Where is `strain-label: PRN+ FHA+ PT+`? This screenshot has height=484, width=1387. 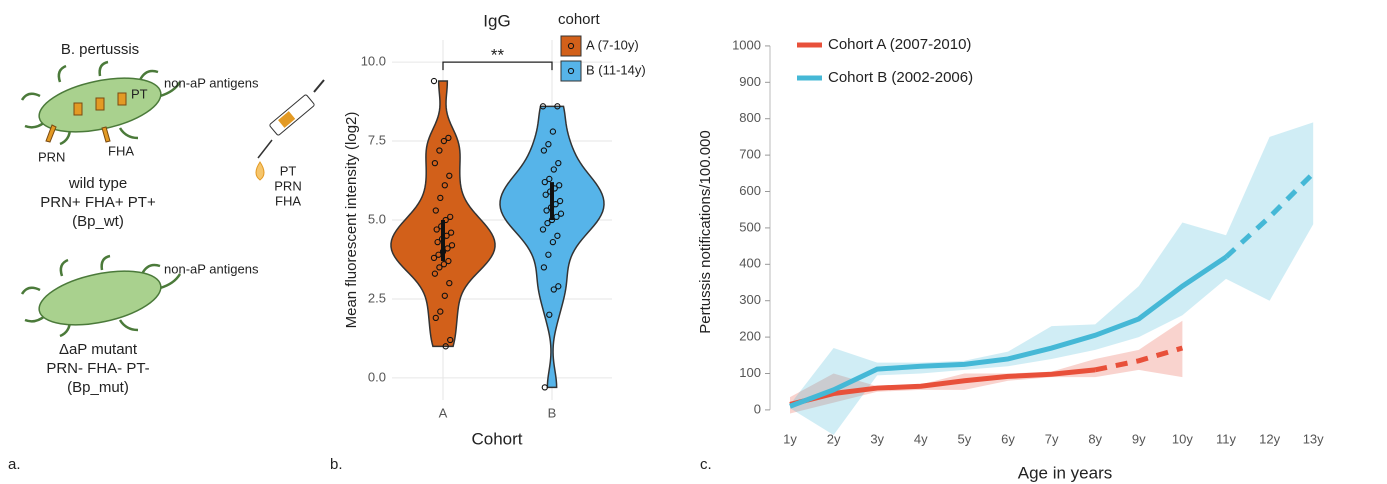
strain-label: PRN+ FHA+ PT+ is located at coordinates (98, 202).